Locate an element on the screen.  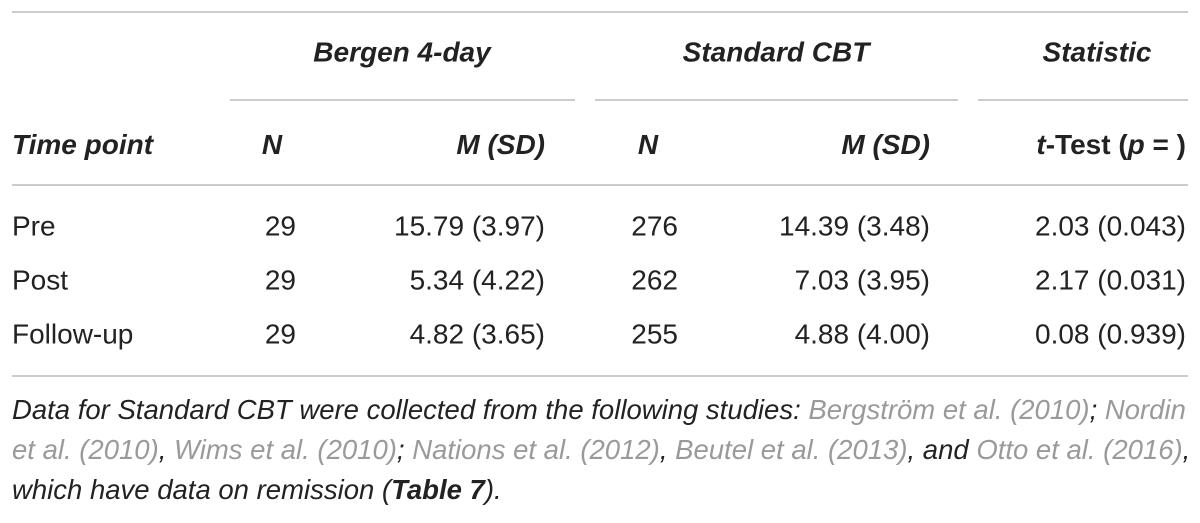
footnote-text: , and is located at coordinates (942, 449).